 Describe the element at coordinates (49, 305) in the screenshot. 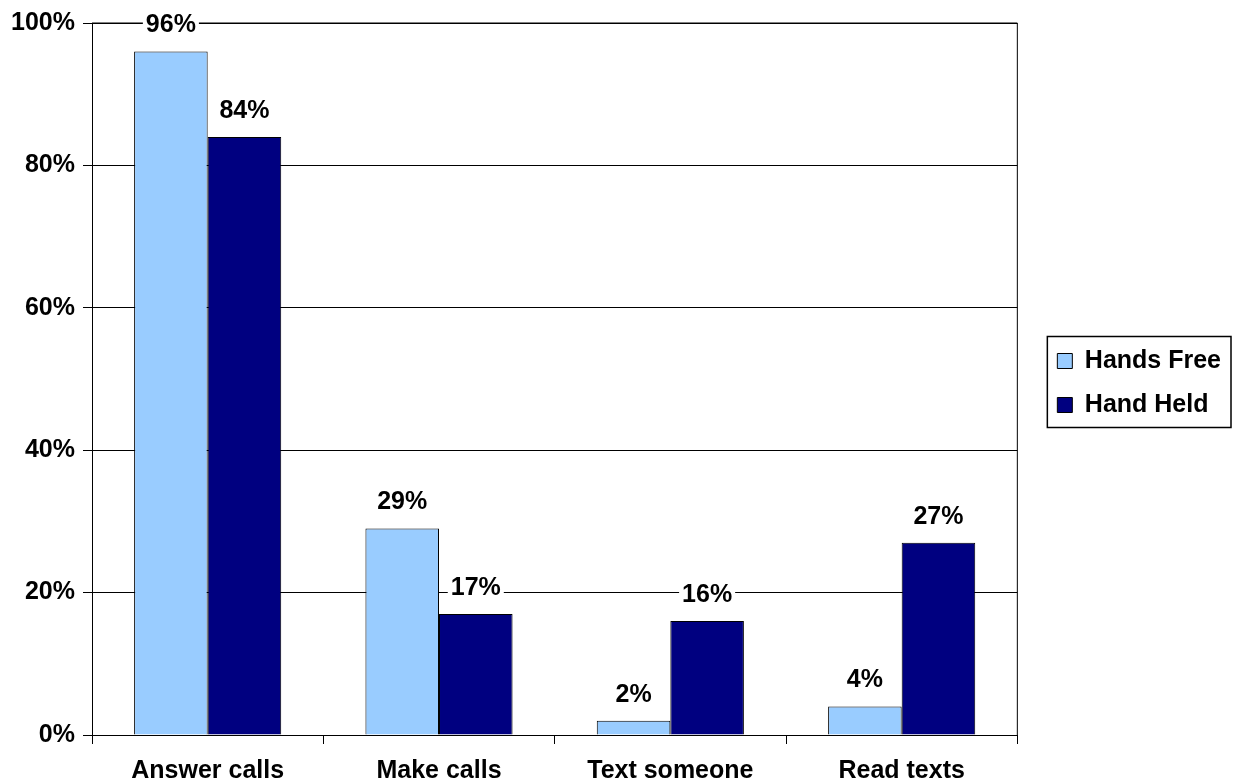

I see `y-tick-label: 60%` at that location.